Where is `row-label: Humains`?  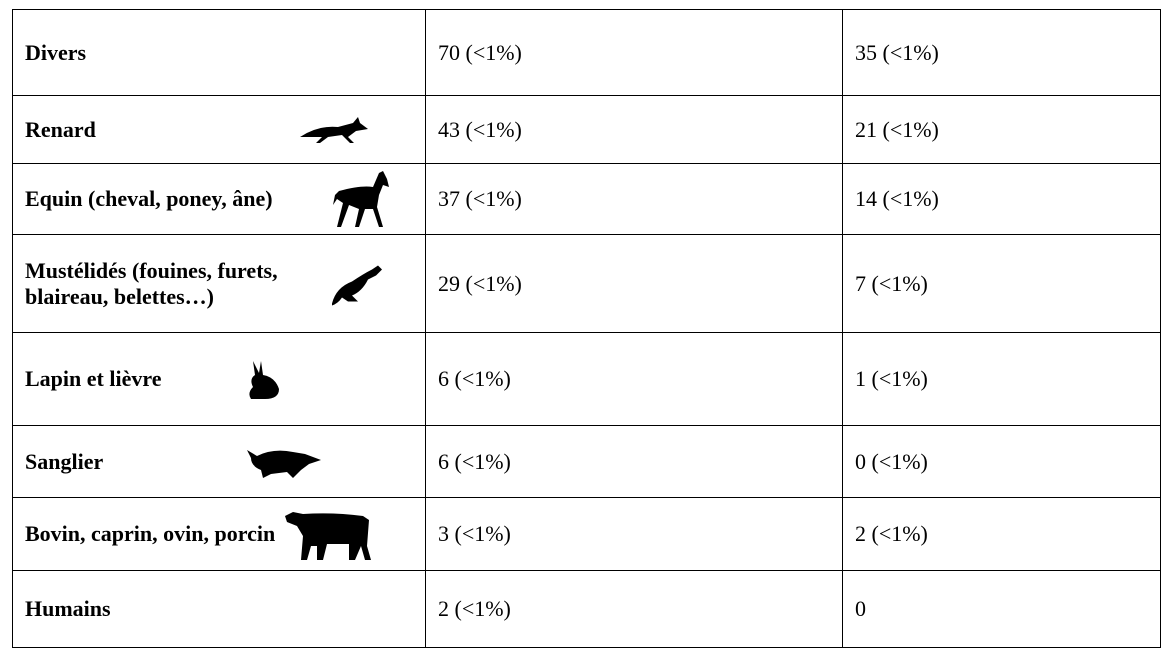
row-label: Humains is located at coordinates (68, 608).